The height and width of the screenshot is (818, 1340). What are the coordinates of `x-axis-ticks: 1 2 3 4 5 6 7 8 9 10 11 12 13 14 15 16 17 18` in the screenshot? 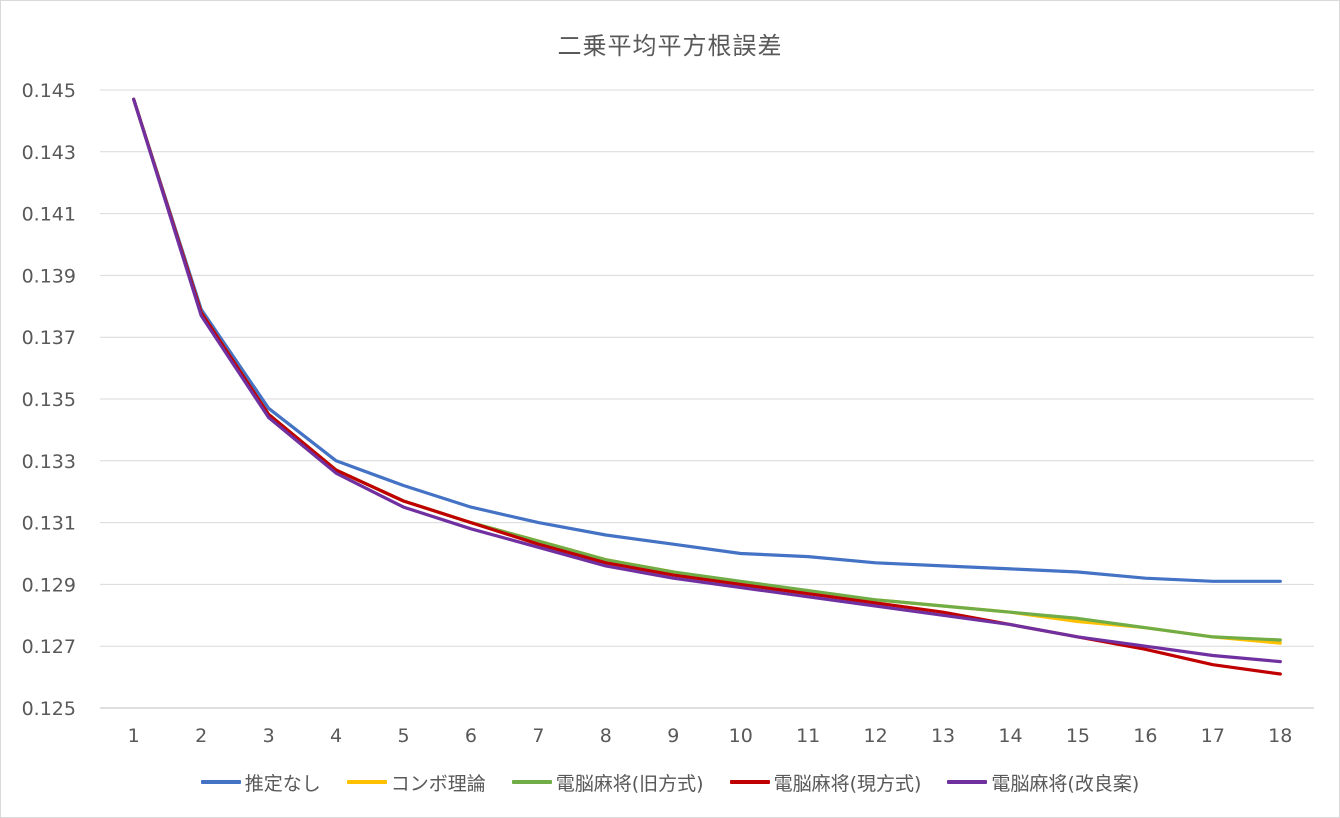 It's located at (710, 736).